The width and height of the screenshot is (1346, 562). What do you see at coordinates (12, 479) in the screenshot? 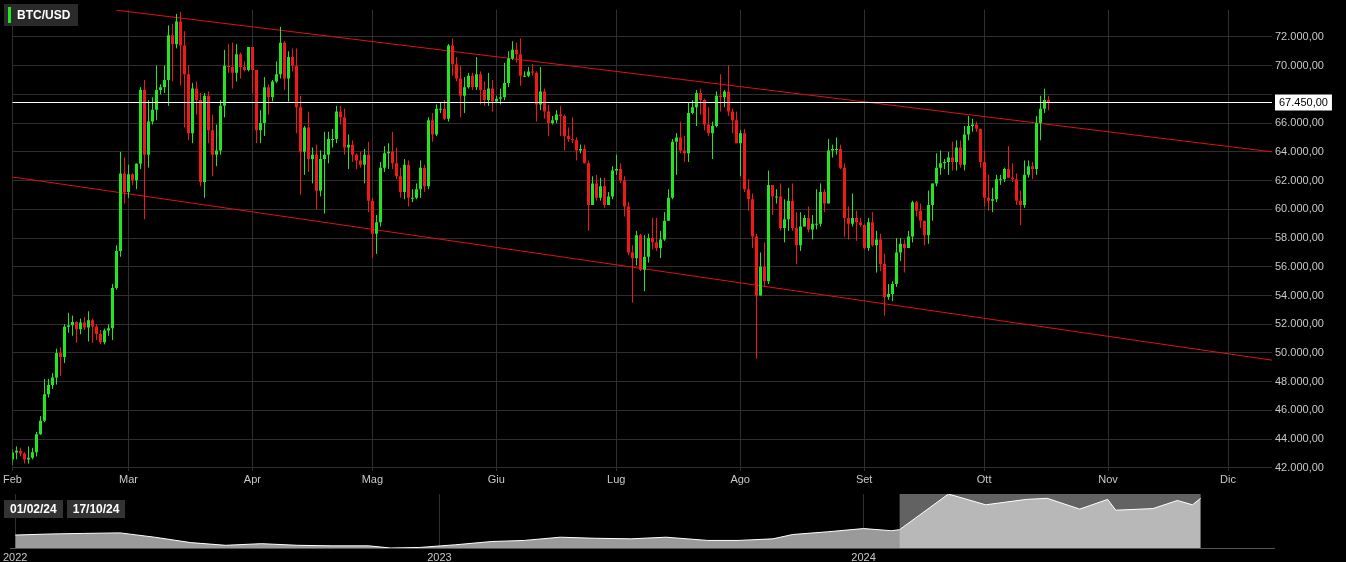
I see `x-tick-label: Feb` at bounding box center [12, 479].